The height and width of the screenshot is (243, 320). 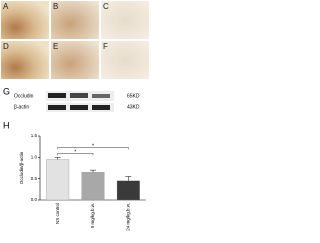 I want to click on y-tick-label: 0.5, so click(x=34, y=178).